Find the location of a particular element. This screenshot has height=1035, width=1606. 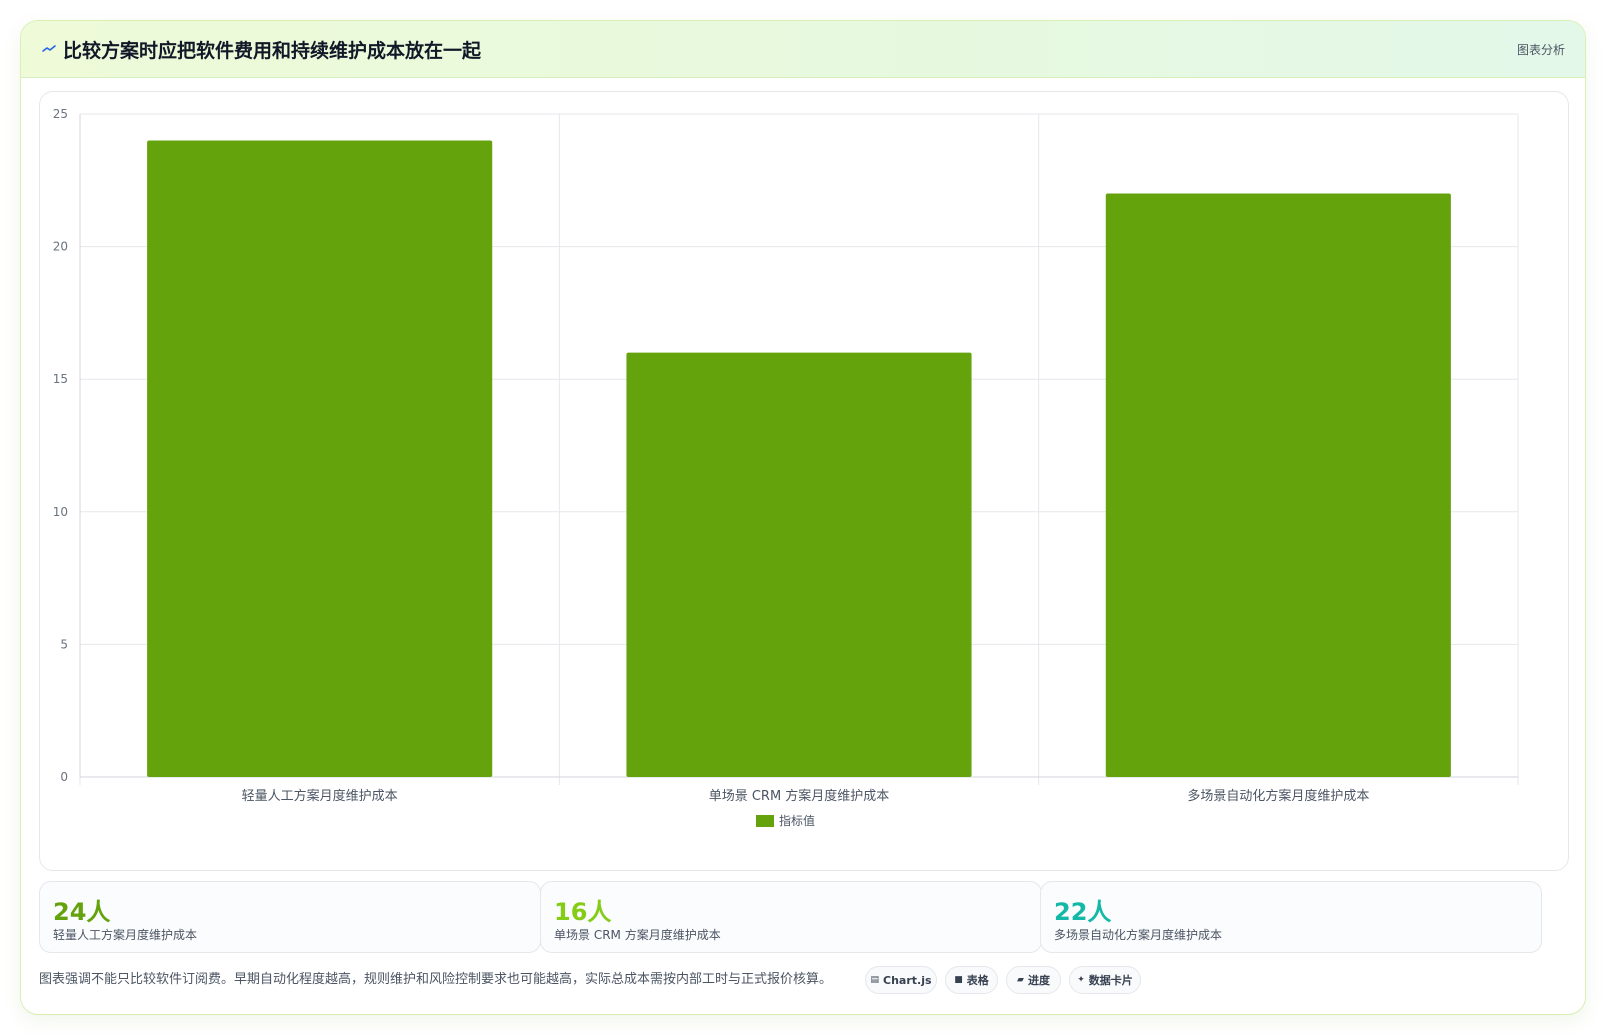

chip-chartjs: ▤ Chart.js is located at coordinates (901, 980).